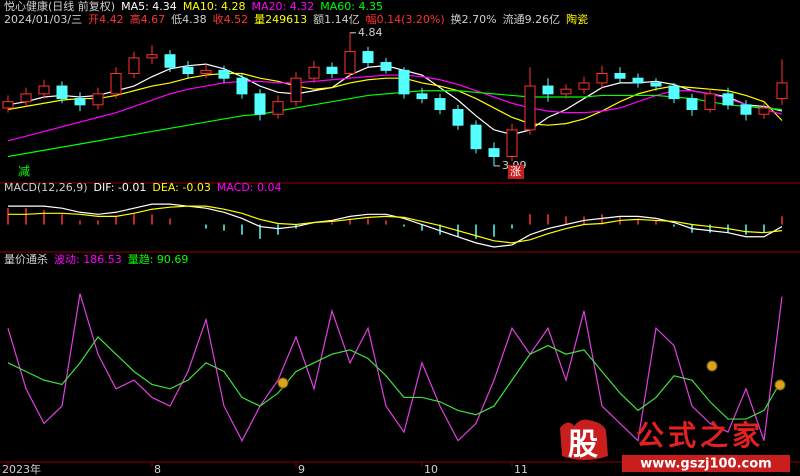 The image size is (800, 476). I want to click on header-text: MA20: 4.32, so click(283, 6).